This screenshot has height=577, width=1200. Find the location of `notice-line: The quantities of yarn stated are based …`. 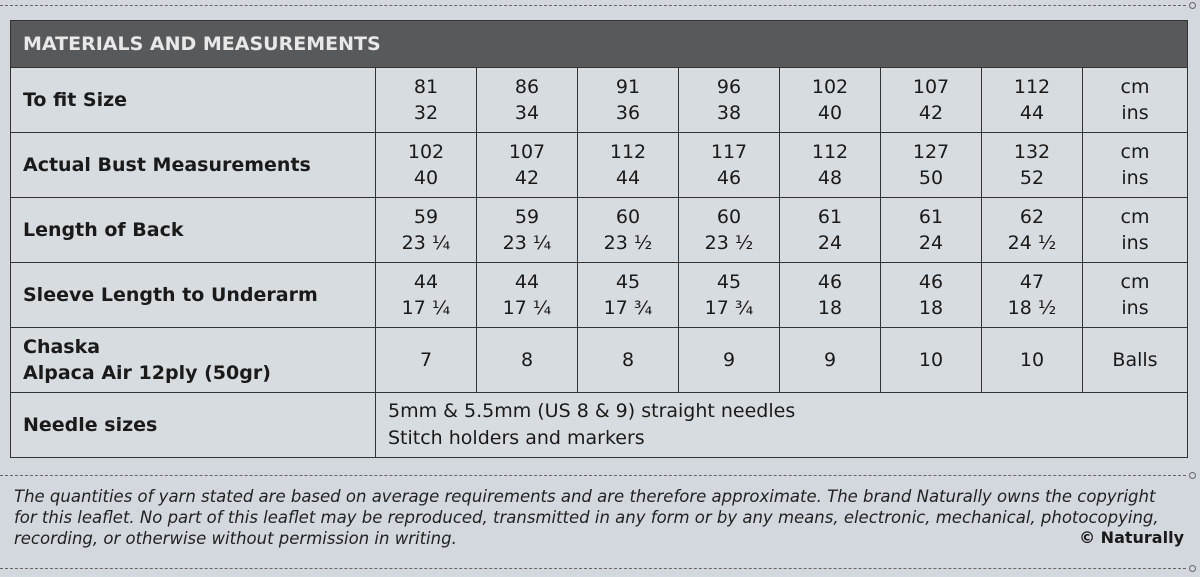

notice-line: The quantities of yarn stated are based … is located at coordinates (585, 496).